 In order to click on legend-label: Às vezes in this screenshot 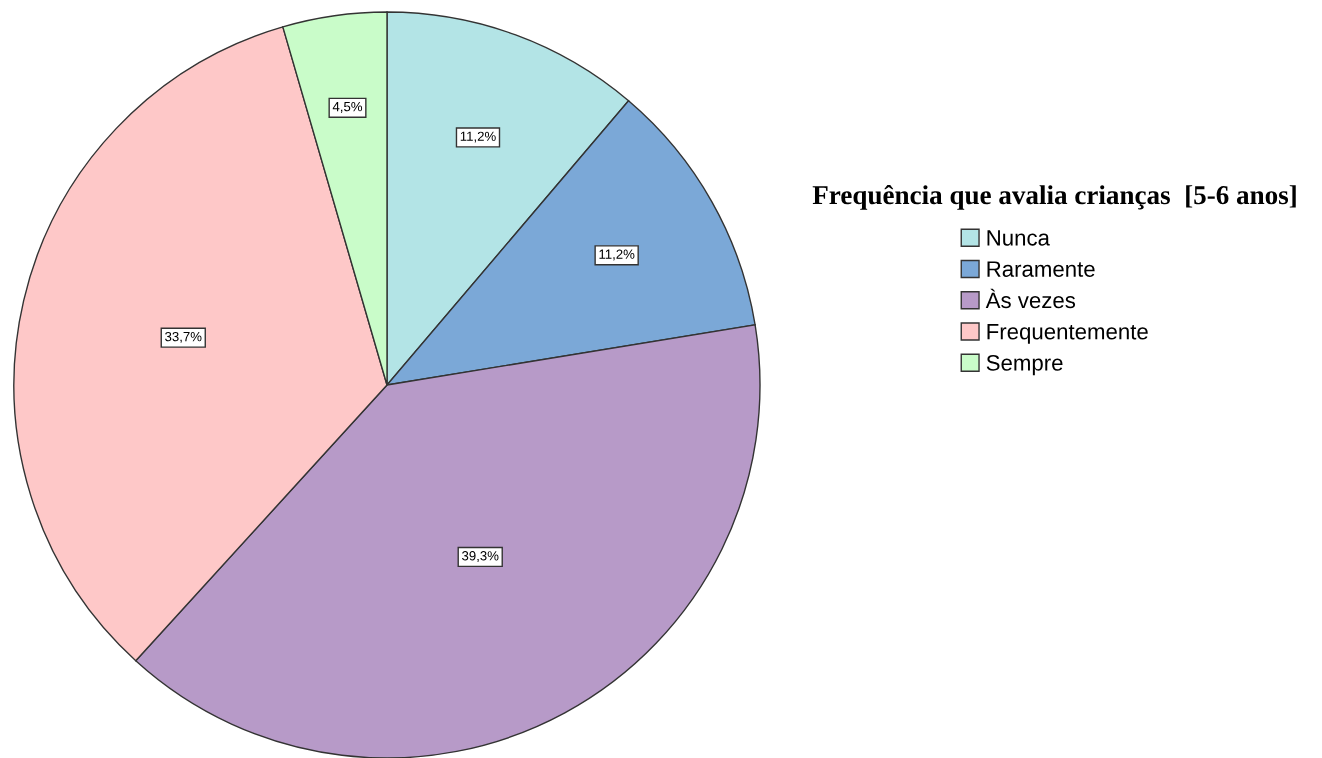, I will do `click(1030, 298)`.